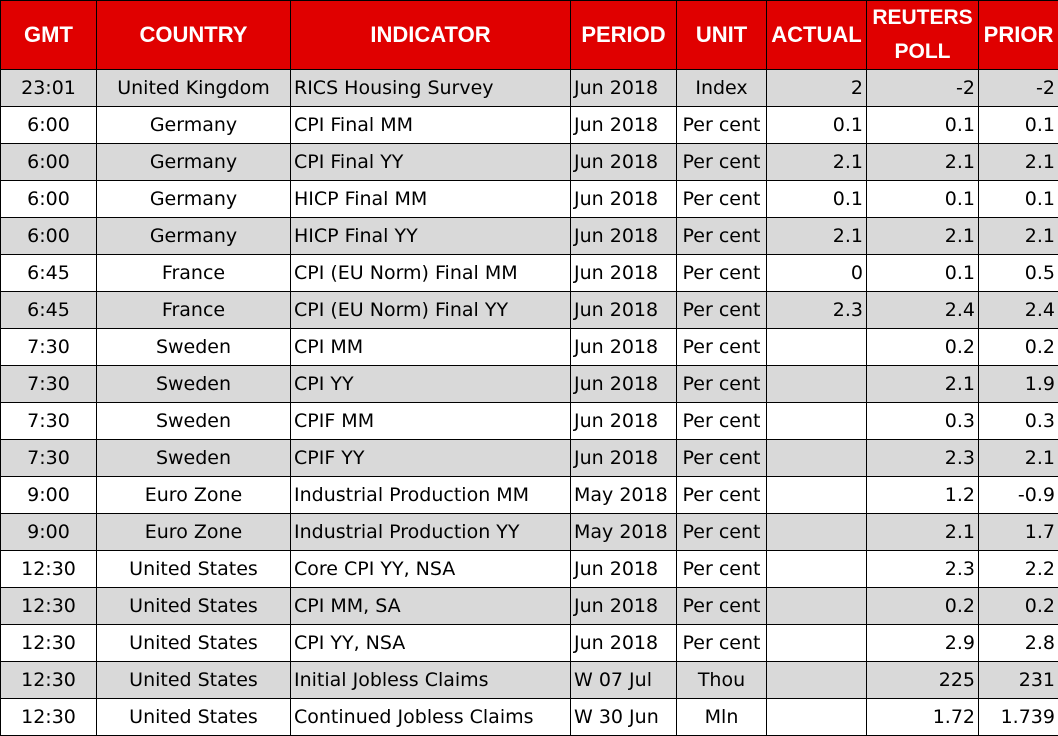 The width and height of the screenshot is (1058, 736). I want to click on table-cell: HICP Final YY, so click(431, 236).